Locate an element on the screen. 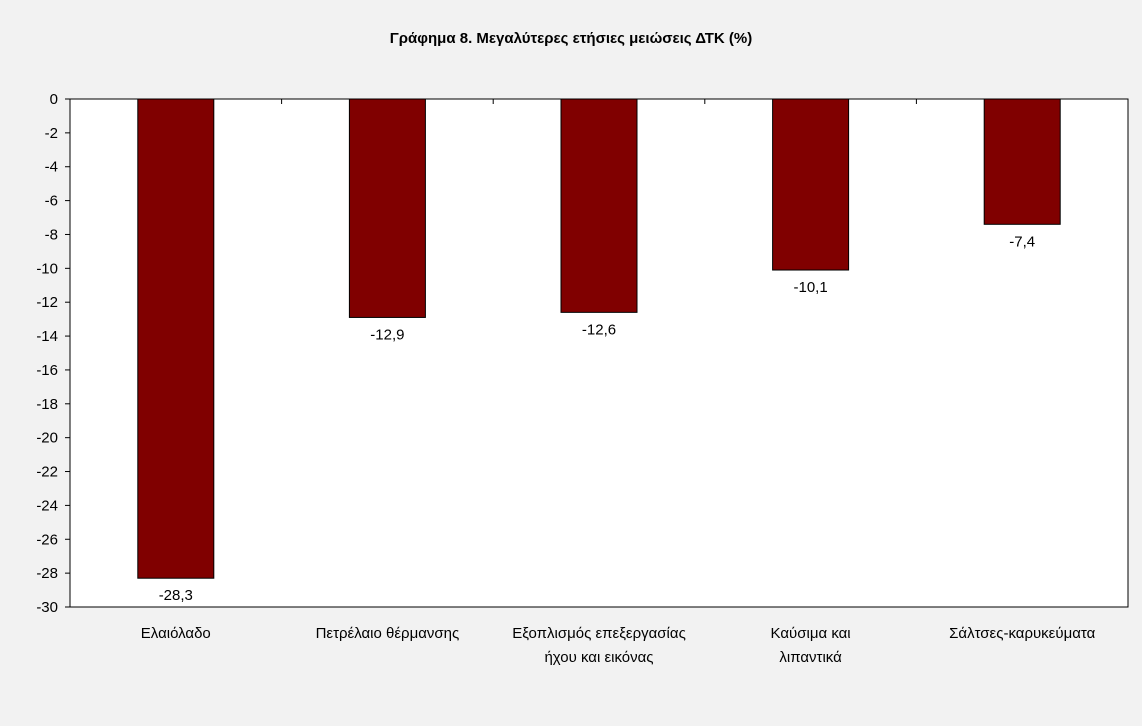  data-label: -10,1 is located at coordinates (810, 287).